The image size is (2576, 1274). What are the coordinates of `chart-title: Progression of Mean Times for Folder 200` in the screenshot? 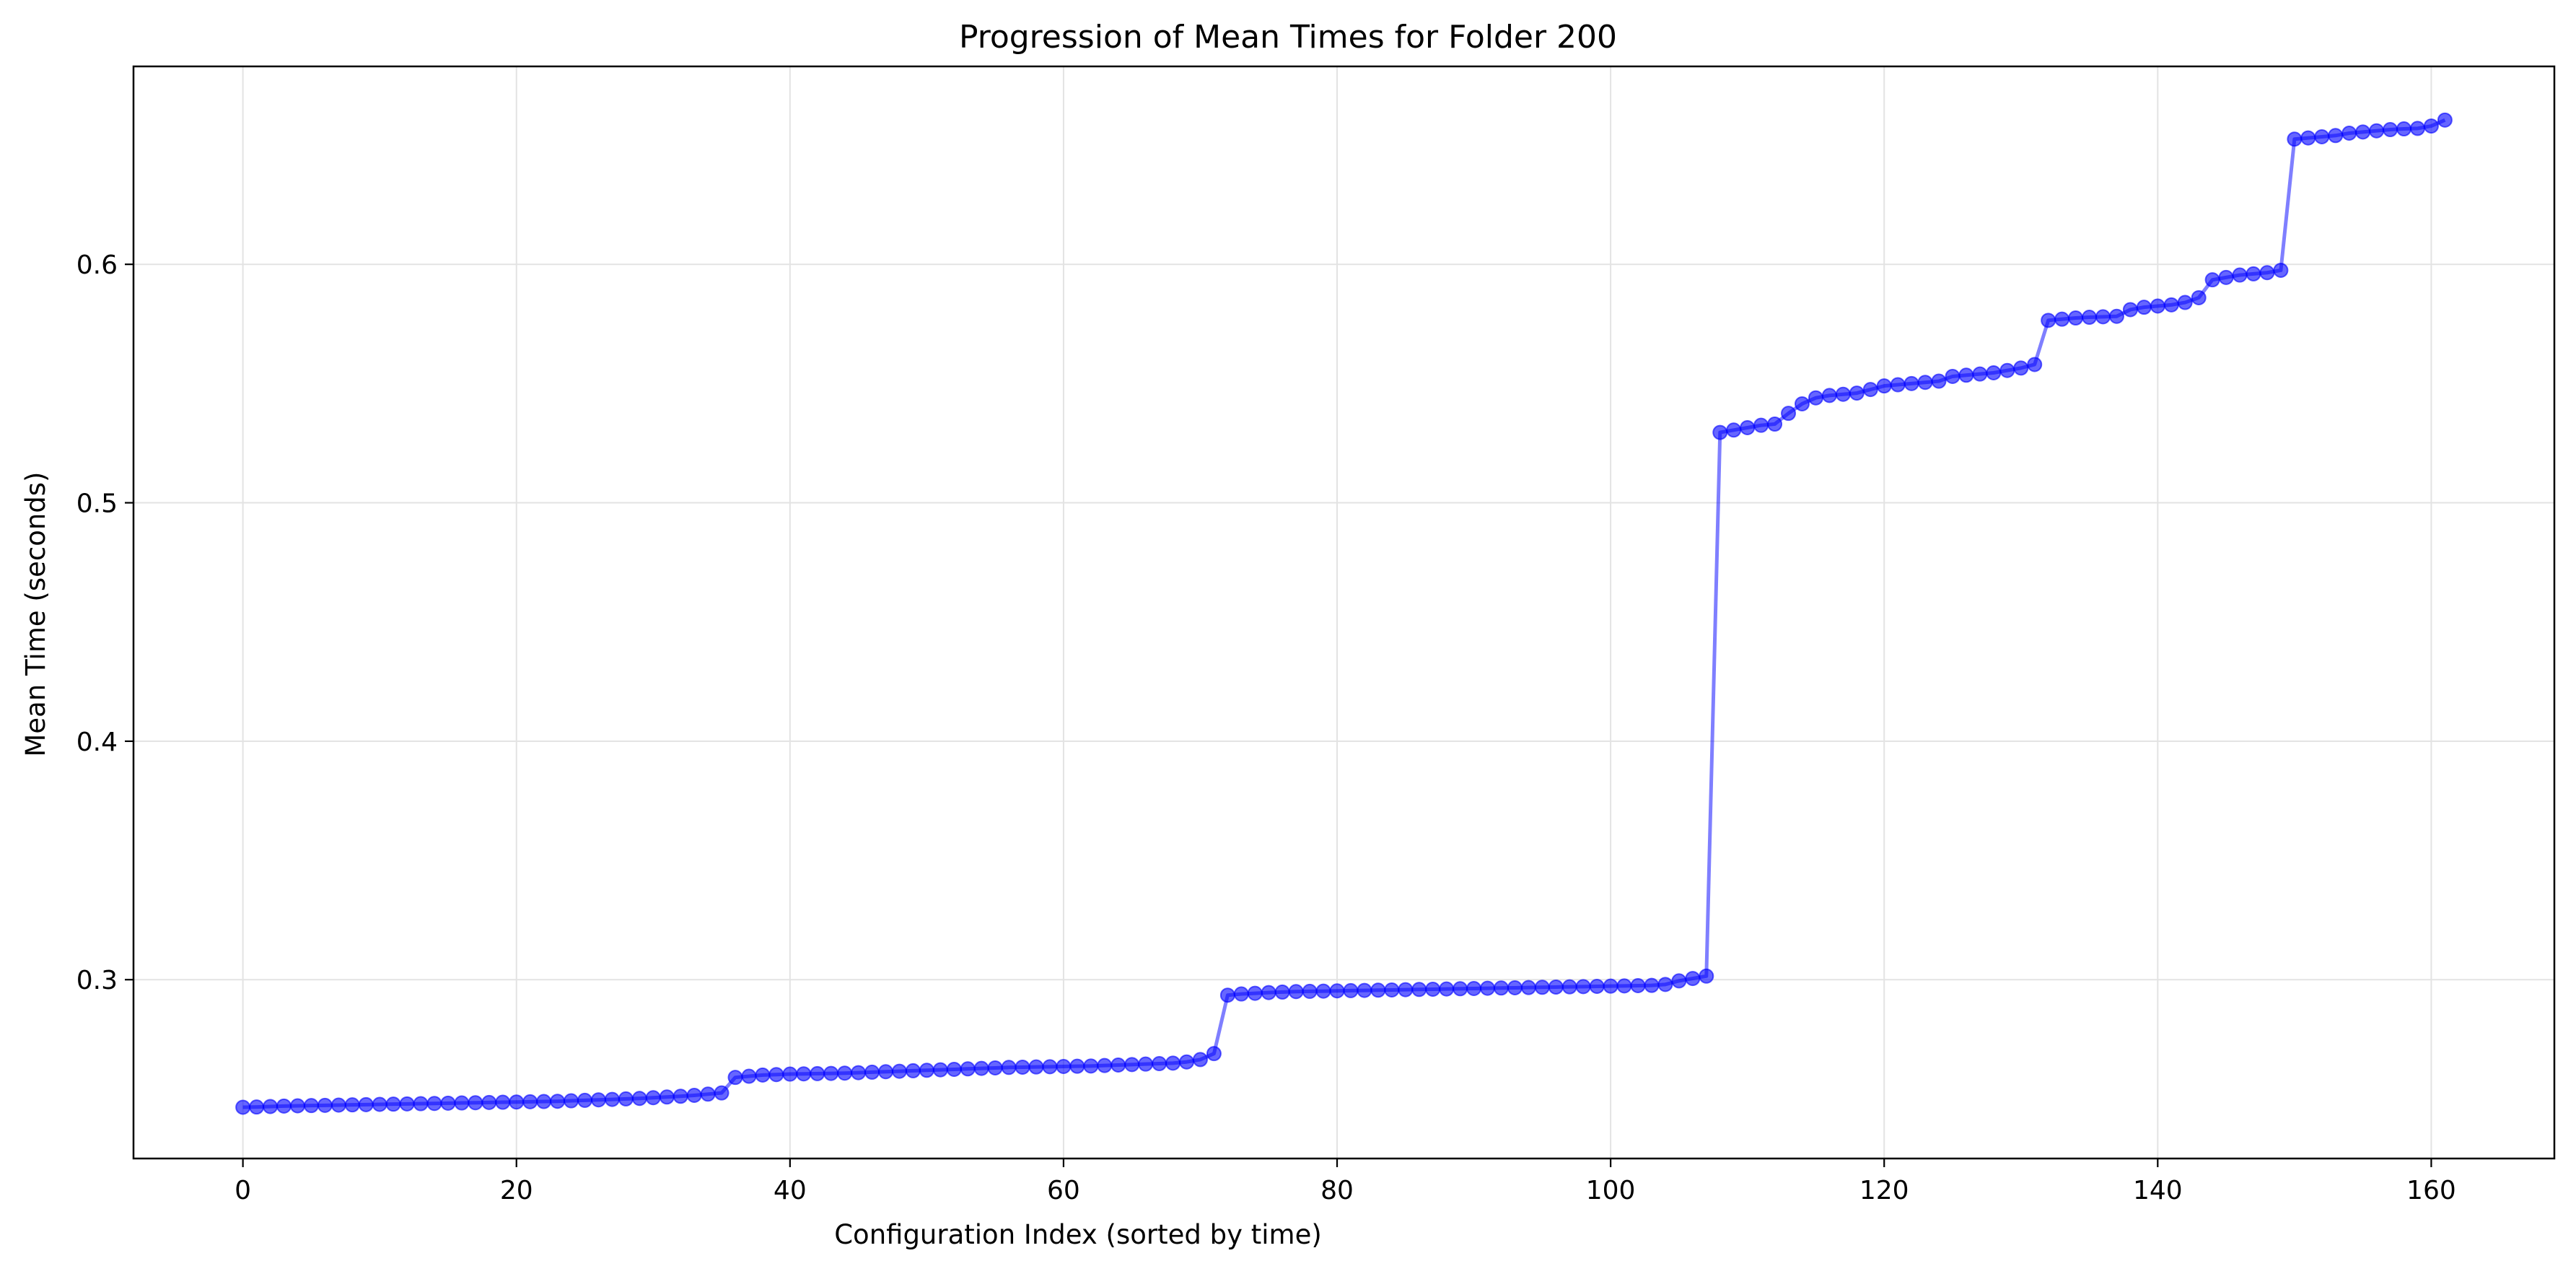 It's located at (1288, 37).